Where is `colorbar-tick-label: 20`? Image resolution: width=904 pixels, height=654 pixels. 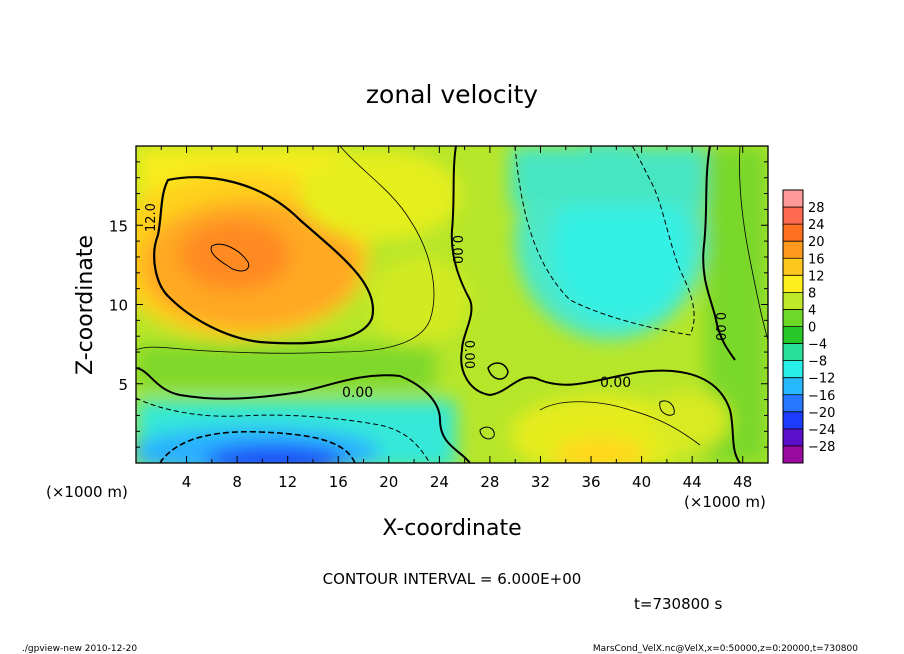 colorbar-tick-label: 20 is located at coordinates (816, 242).